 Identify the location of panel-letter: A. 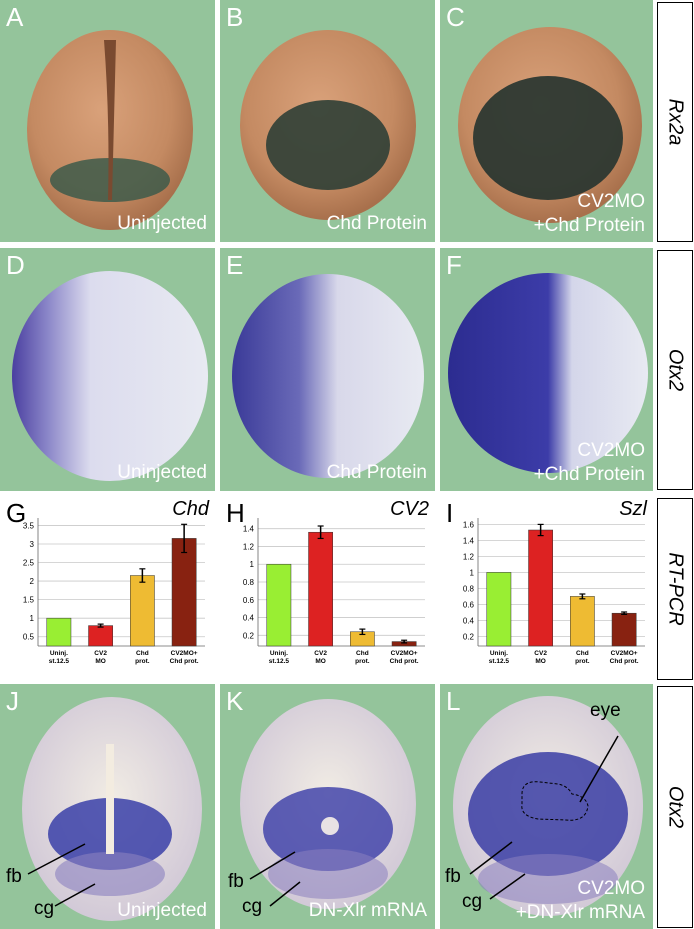
(15, 17).